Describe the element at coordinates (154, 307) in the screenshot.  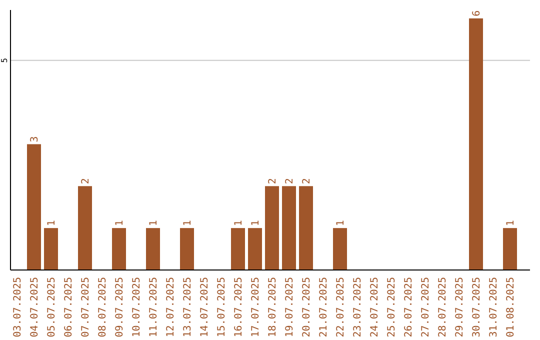
I see `x-tick-label: 11.07.2025` at that location.